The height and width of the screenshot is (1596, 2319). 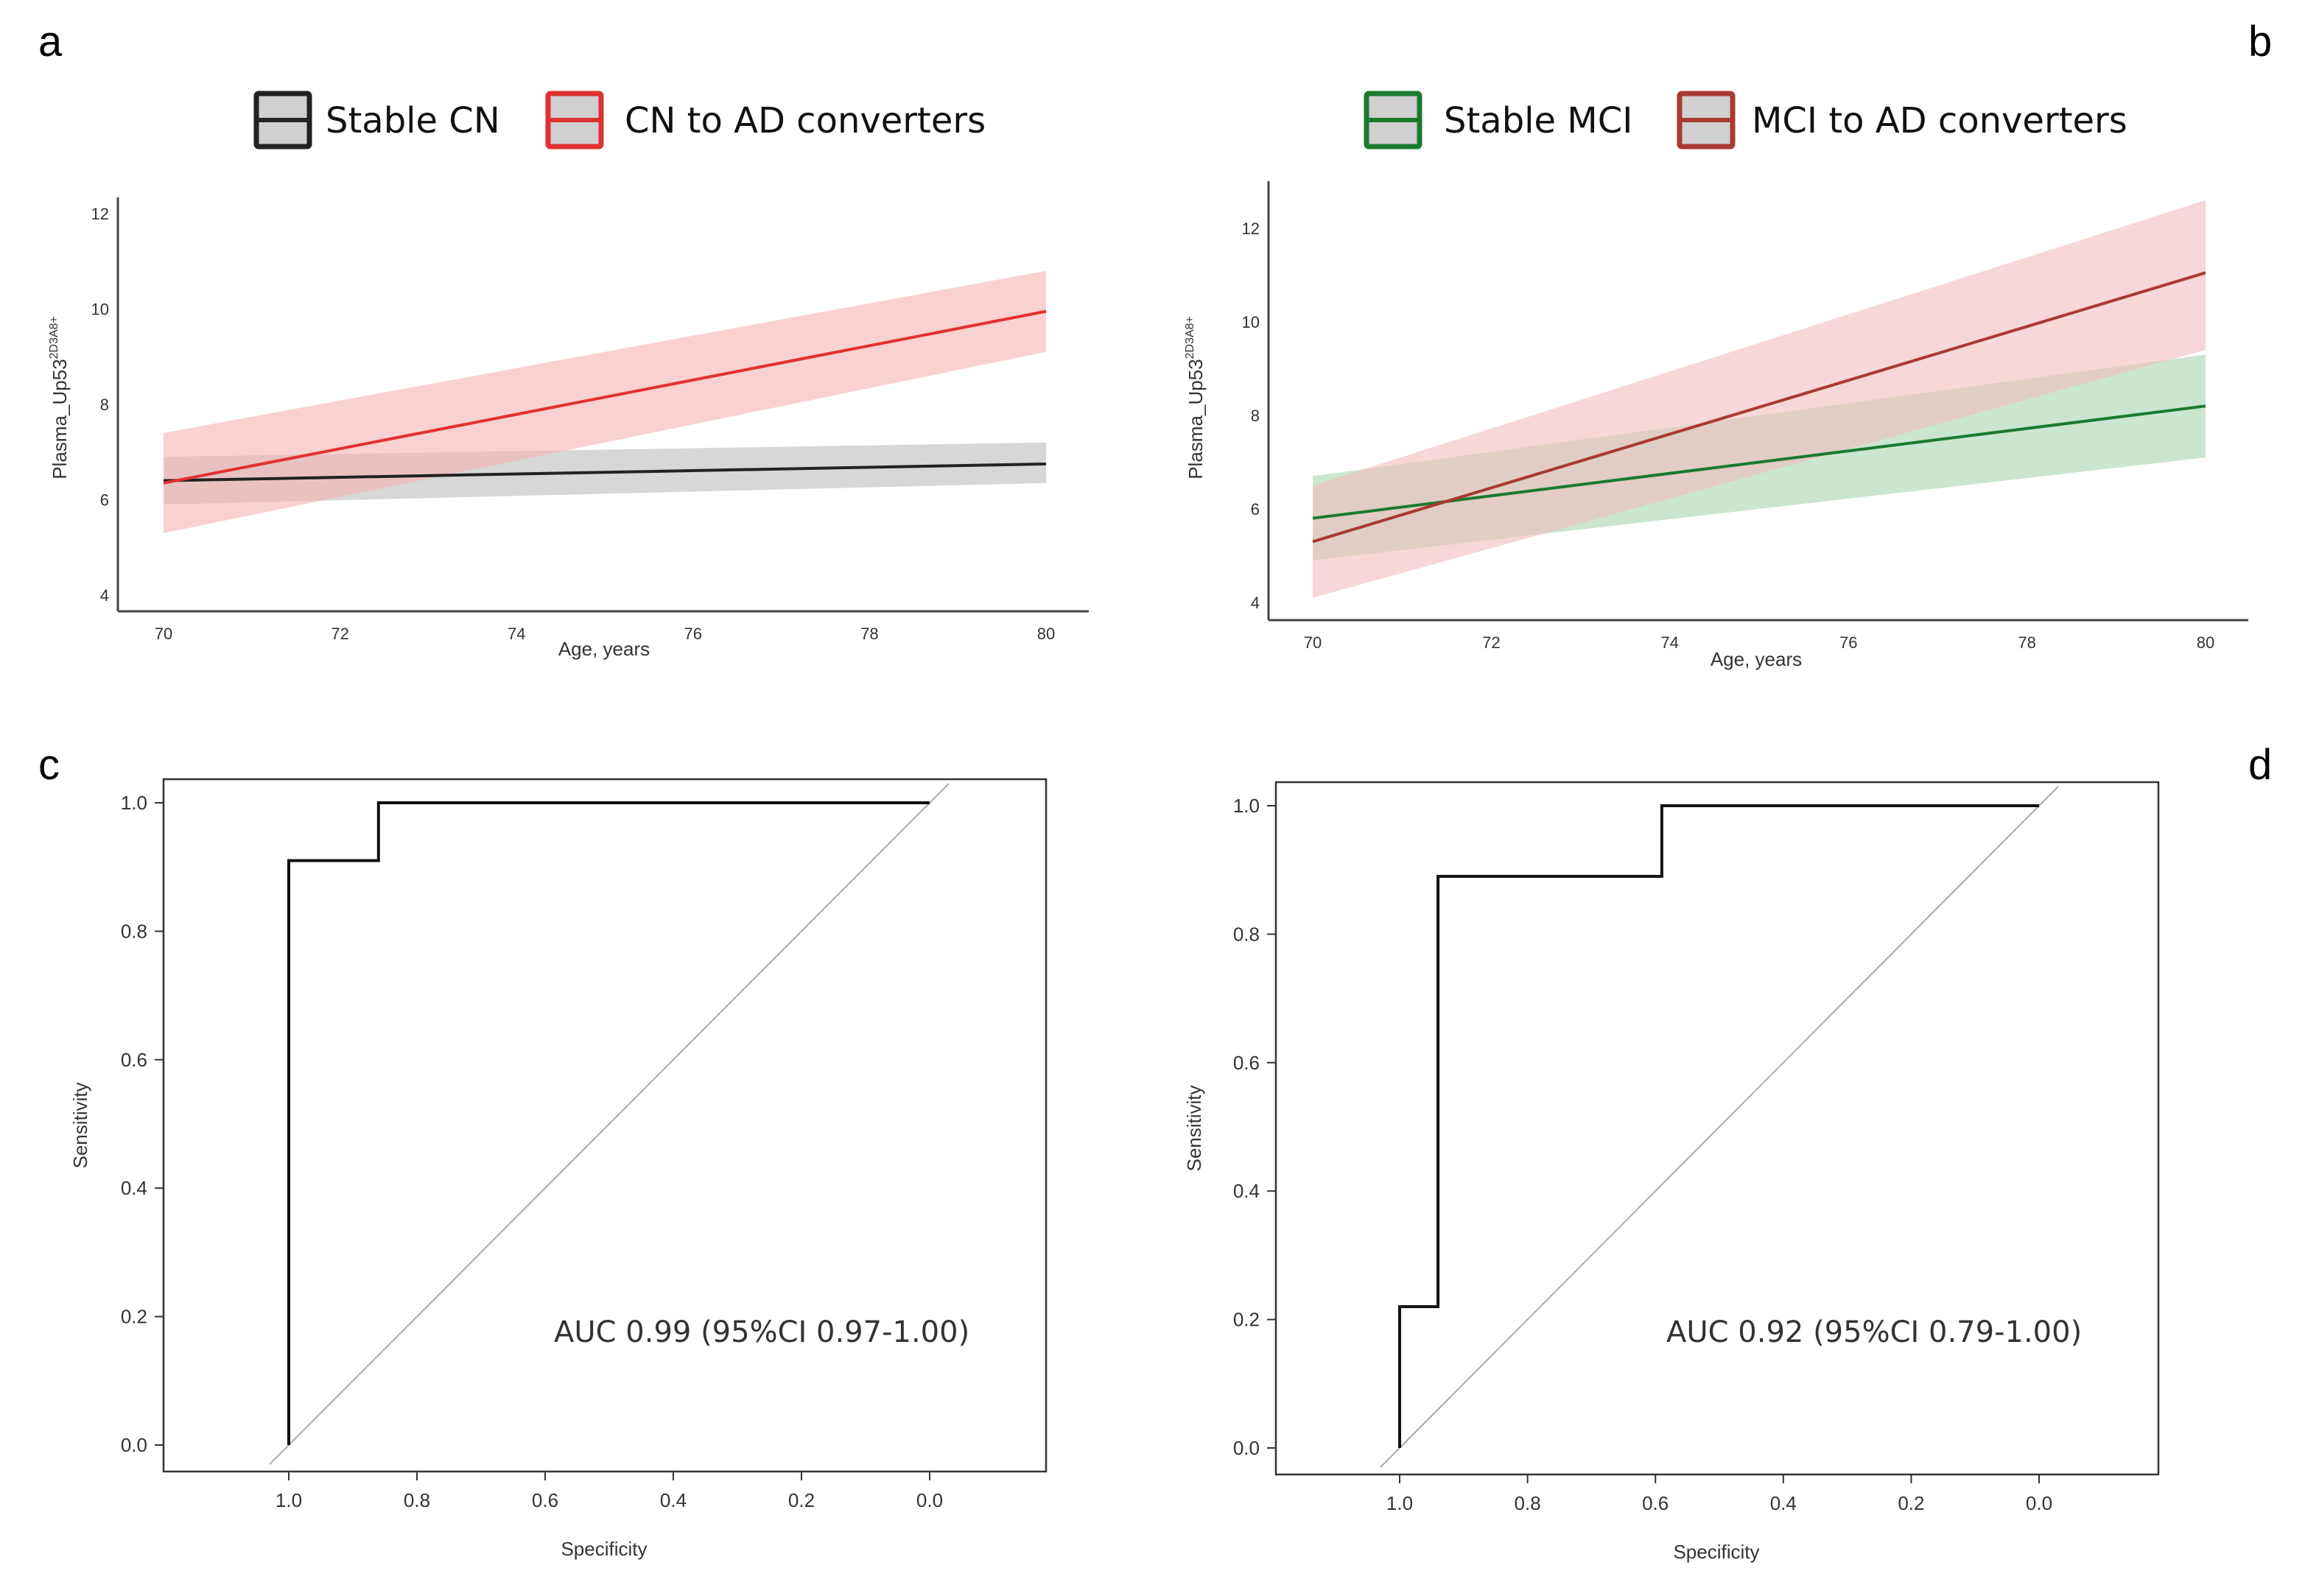 I want to click on auc-annotation: AUC 0.99 (95%CI 0.97-1.00), so click(x=761, y=1332).